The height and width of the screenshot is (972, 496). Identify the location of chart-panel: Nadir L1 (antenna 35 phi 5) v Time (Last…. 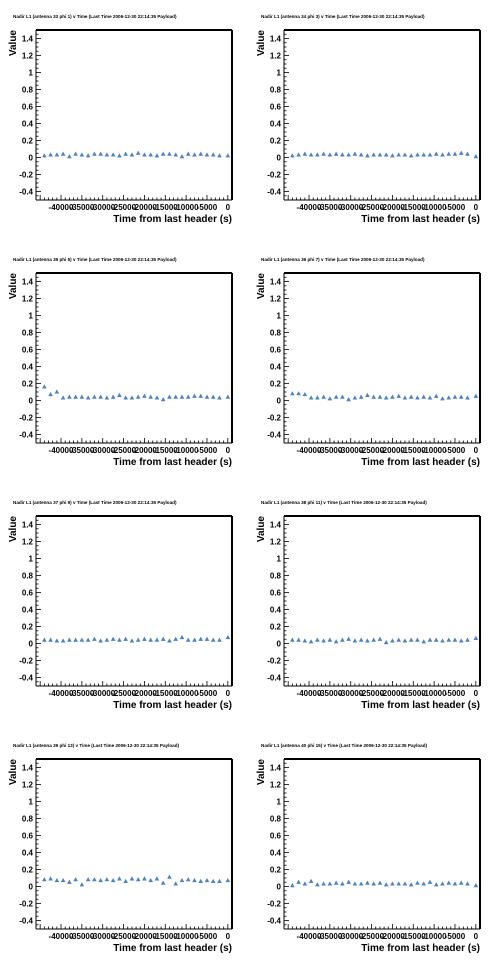
(124, 364).